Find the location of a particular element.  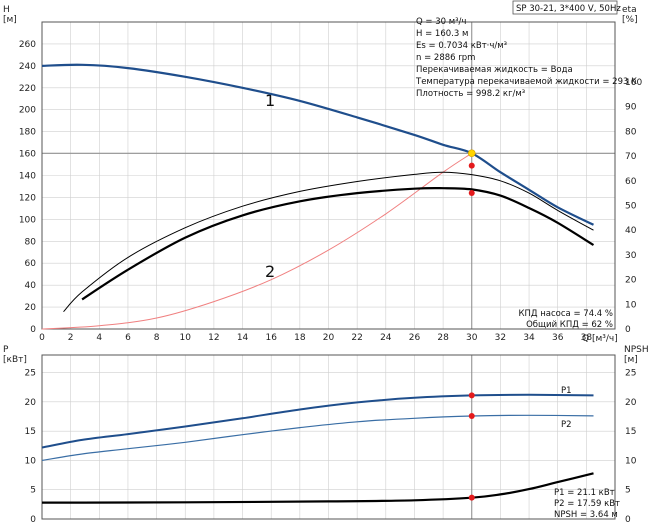

npsh-axis-unit: [м] is located at coordinates (631, 360).